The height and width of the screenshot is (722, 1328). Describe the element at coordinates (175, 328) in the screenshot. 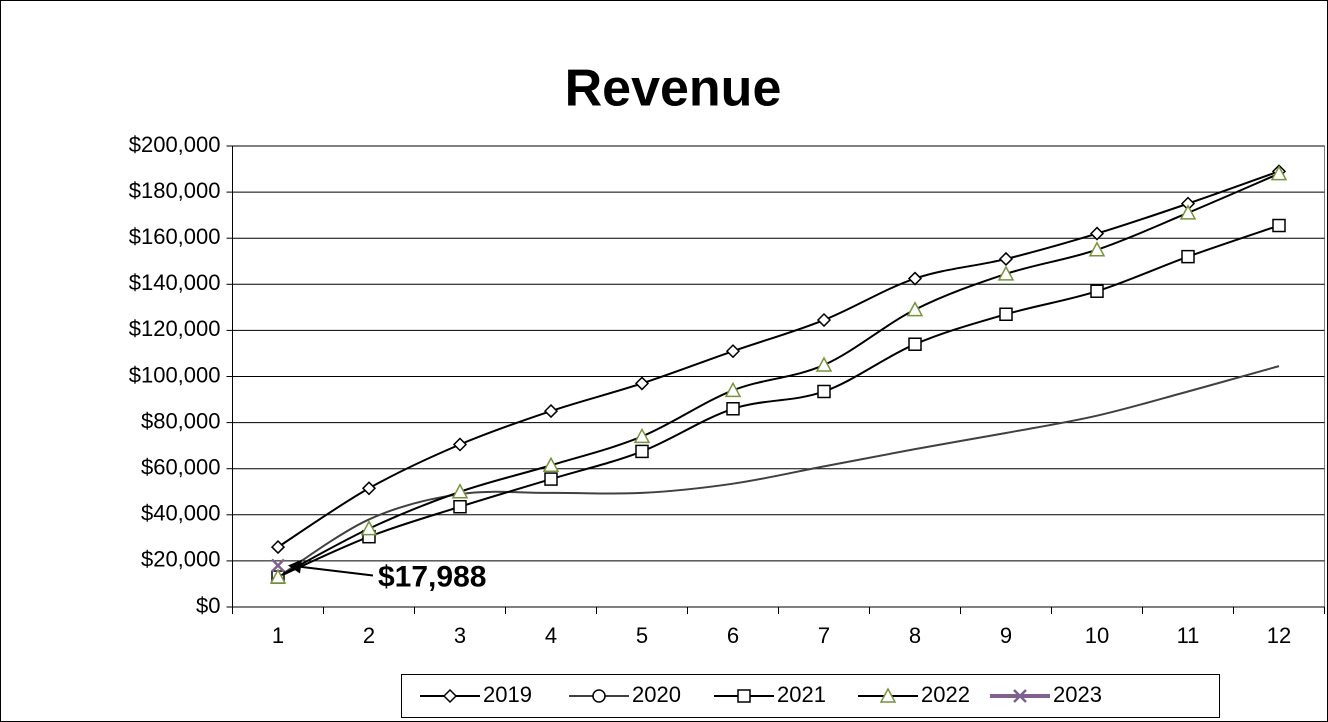

I see `y-tick-label: $120,000` at that location.